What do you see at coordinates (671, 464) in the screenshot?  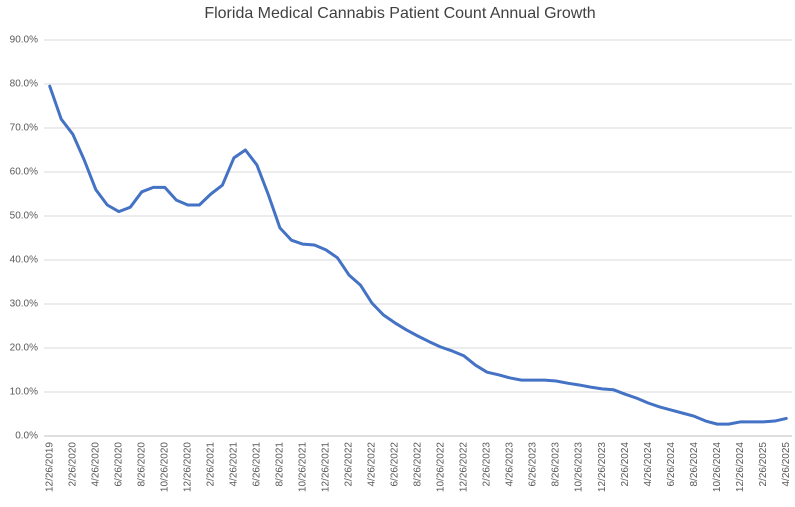 I see `x-tick-label: 6/26/2024` at bounding box center [671, 464].